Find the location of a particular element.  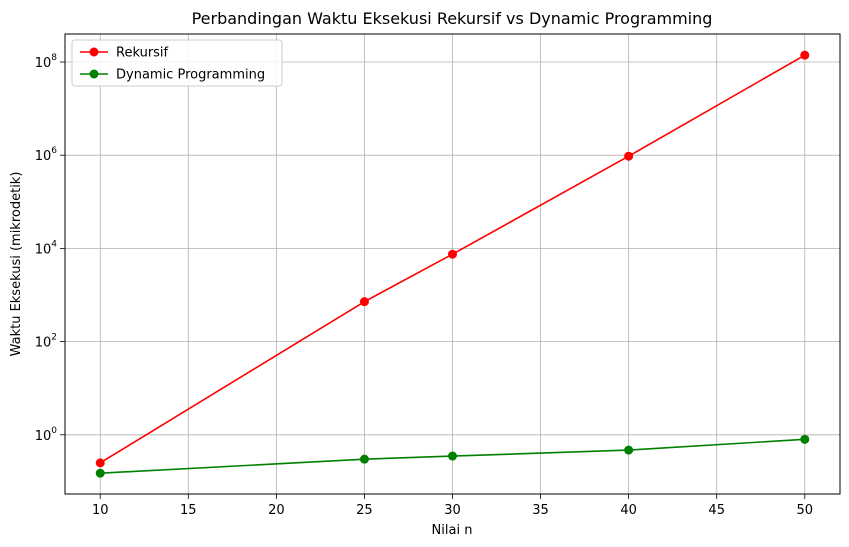

x-axis-label: Nilai n is located at coordinates (452, 530).